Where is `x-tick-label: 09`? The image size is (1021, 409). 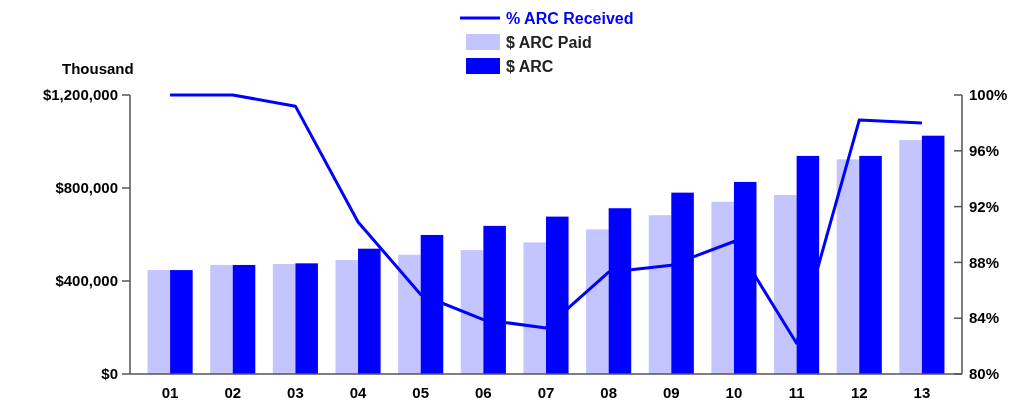
x-tick-label: 09 is located at coordinates (671, 392).